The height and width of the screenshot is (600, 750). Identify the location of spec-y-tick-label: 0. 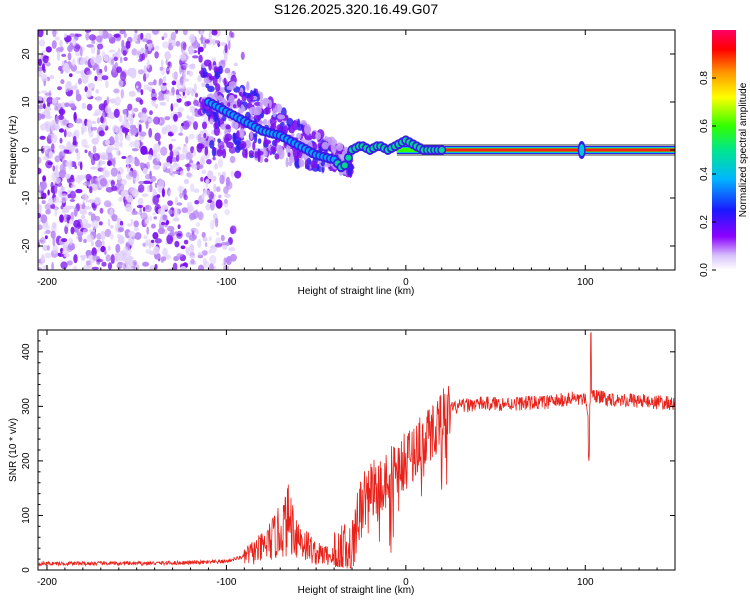
(26, 150).